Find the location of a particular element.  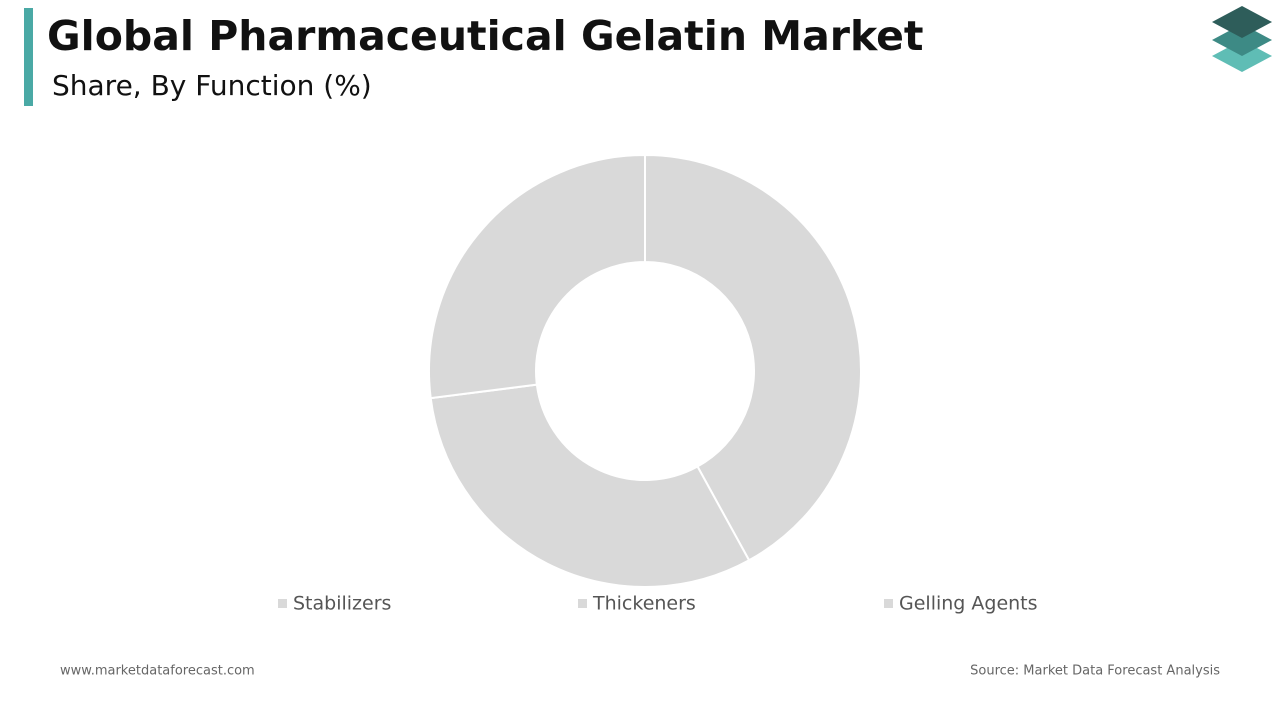

legend-label: Stabilizers is located at coordinates (342, 604).